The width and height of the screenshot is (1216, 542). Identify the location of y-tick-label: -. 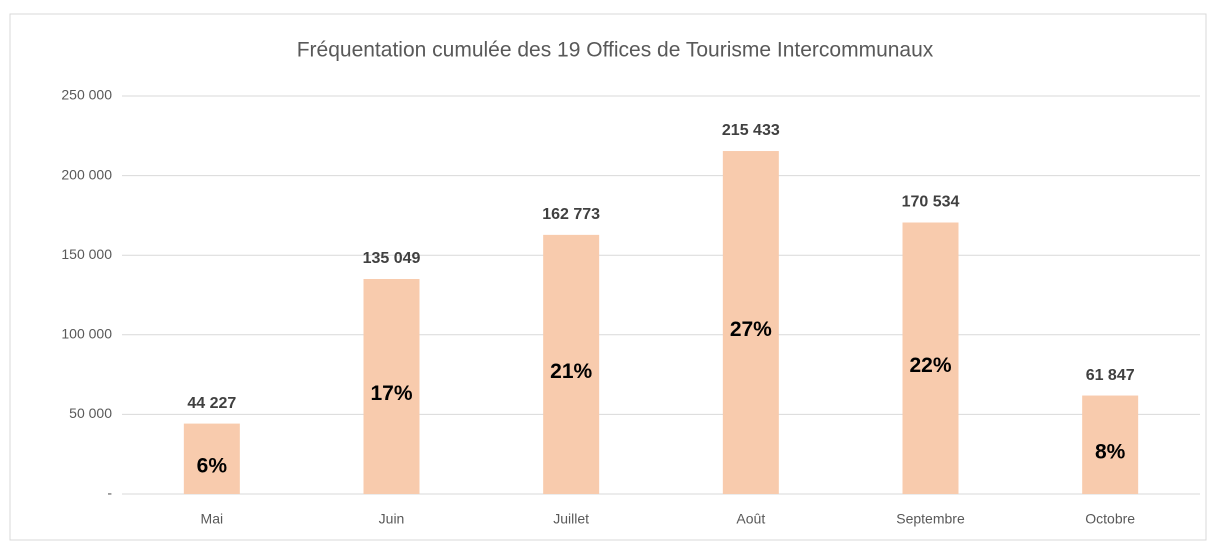
(109, 493).